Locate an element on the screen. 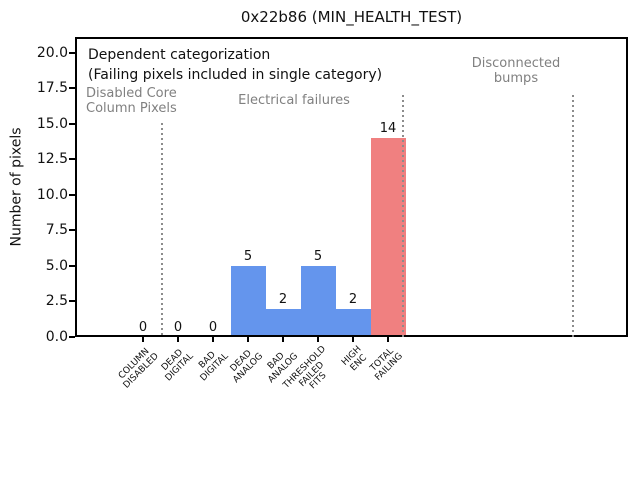  x-tick-label: DEAD DIGITAL is located at coordinates (177, 365).